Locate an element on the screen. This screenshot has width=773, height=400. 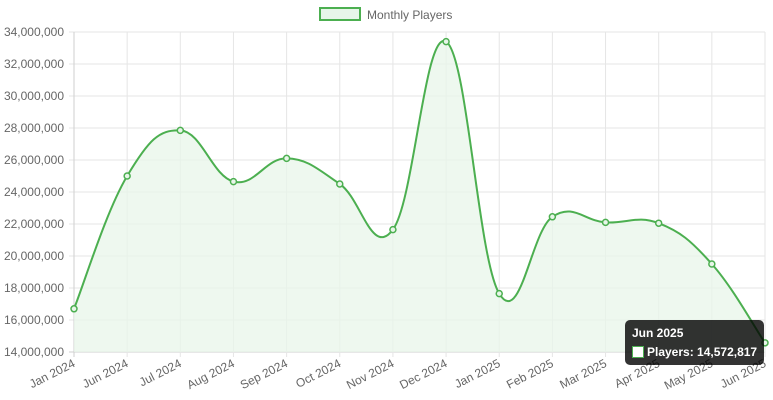
tooltip-value: Players: 14,572,817 is located at coordinates (702, 352).